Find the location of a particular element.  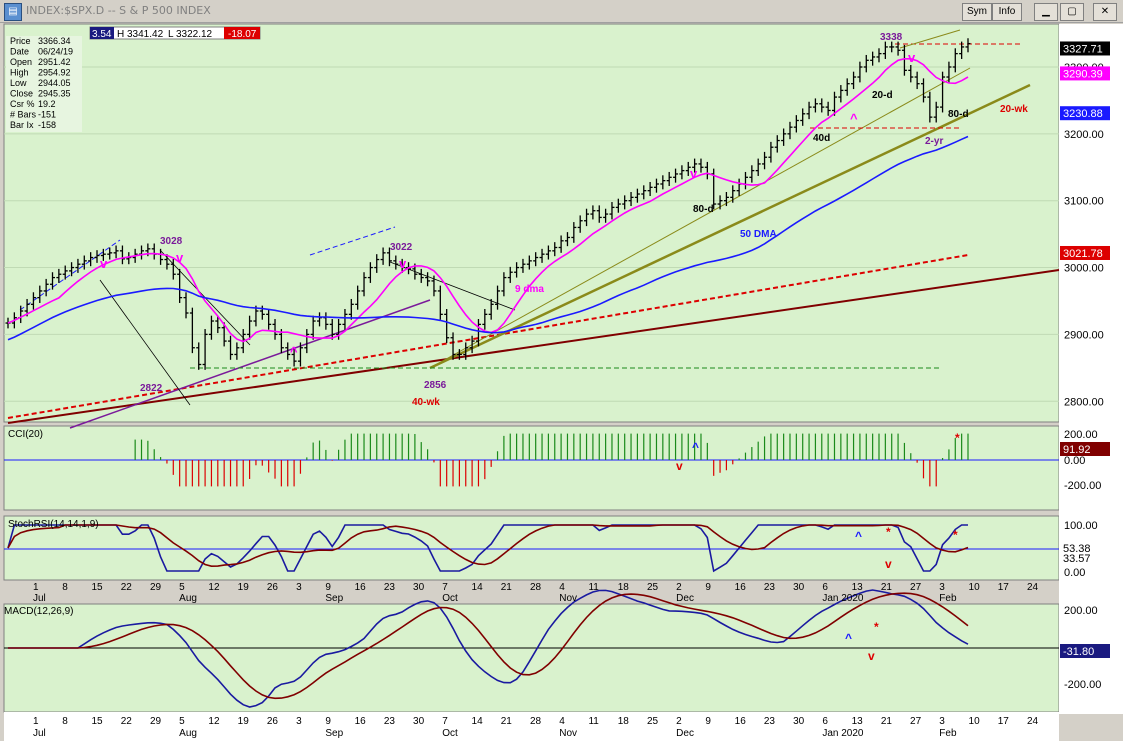

quote-low: L 3322.12 is located at coordinates (190, 34).